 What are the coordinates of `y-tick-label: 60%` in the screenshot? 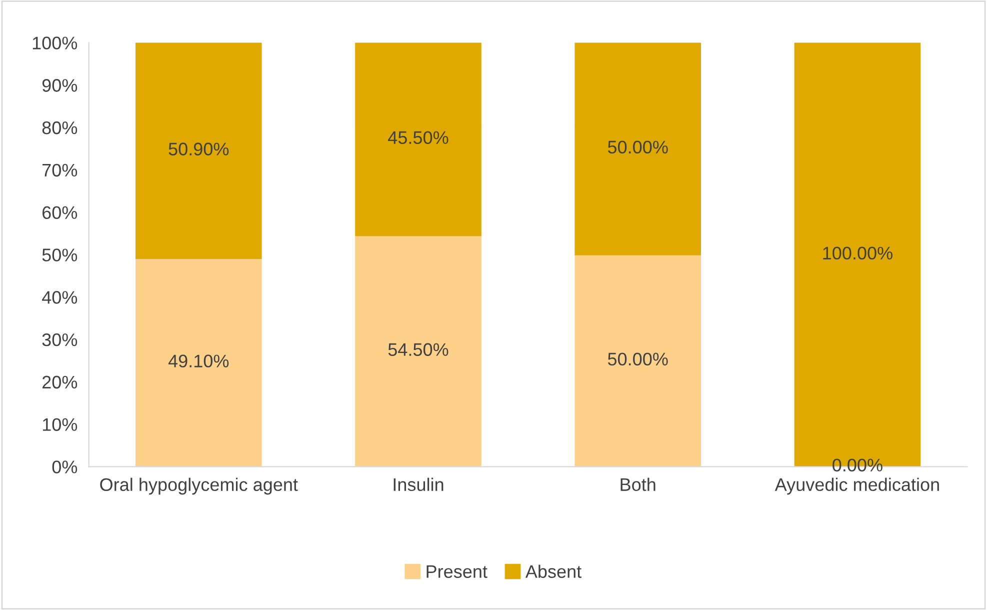 It's located at (60, 212).